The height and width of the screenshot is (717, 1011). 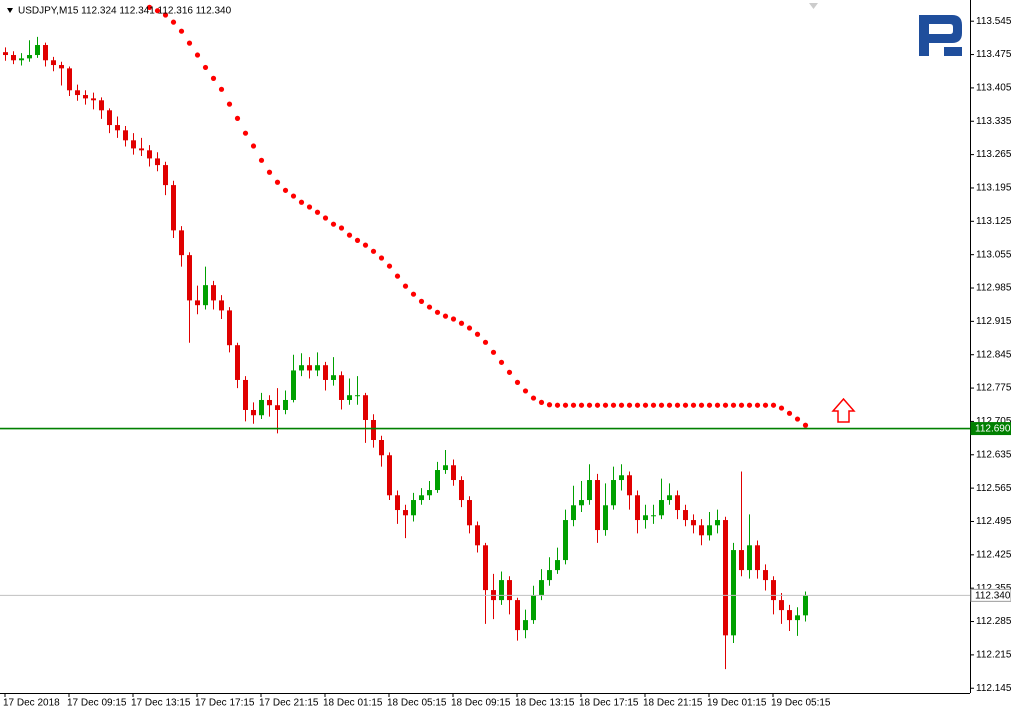 What do you see at coordinates (609, 703) in the screenshot?
I see `x-tick-label: 18 Dec 17:15` at bounding box center [609, 703].